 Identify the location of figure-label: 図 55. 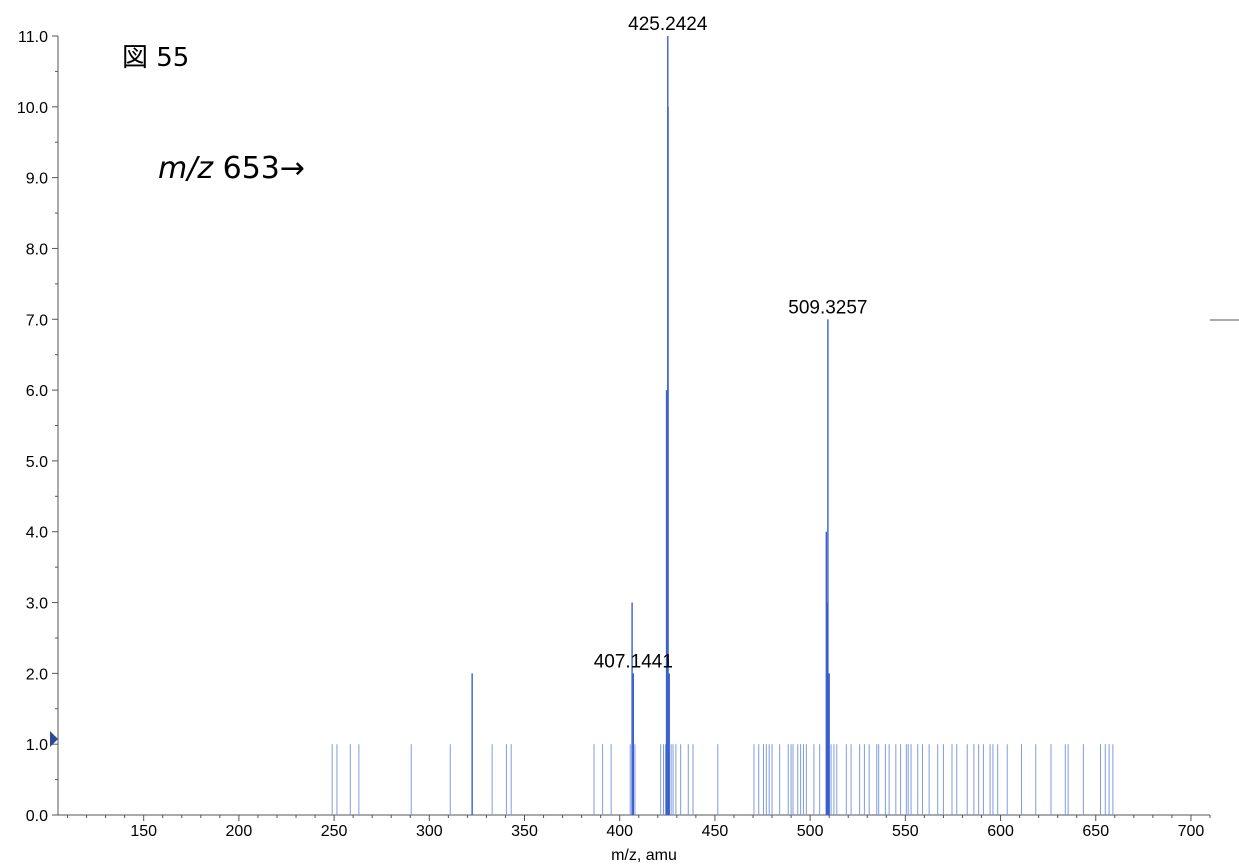
(155, 58).